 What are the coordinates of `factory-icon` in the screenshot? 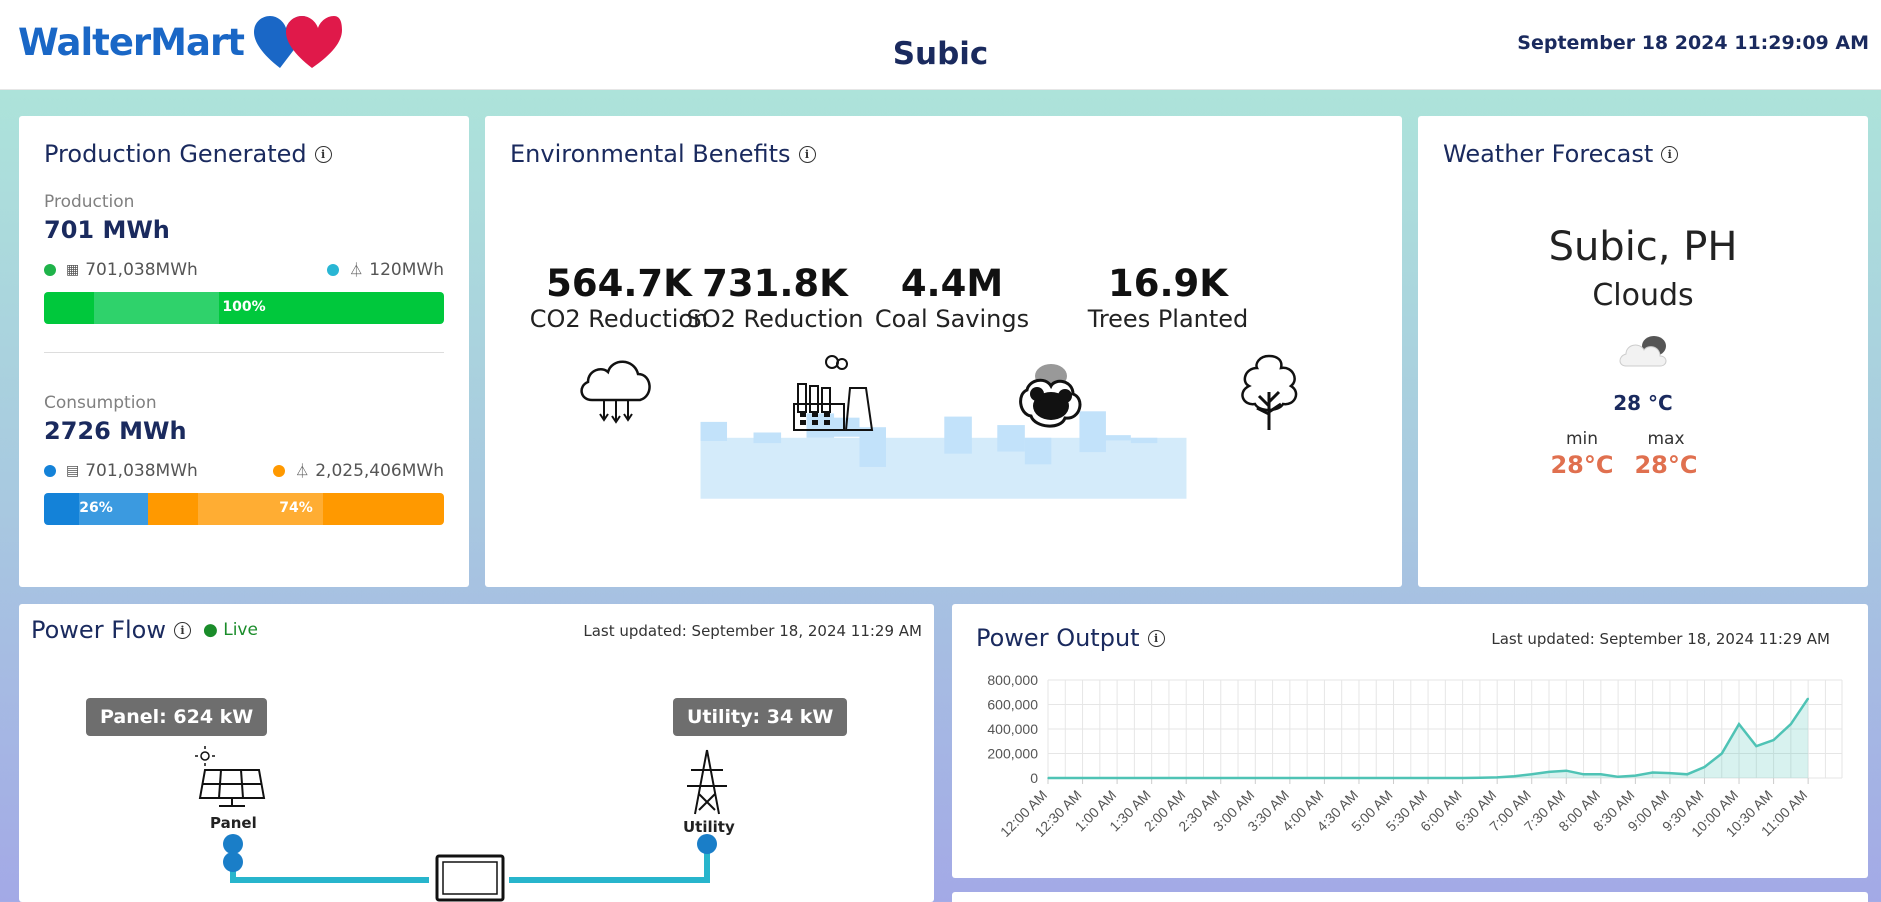 It's located at (833, 393).